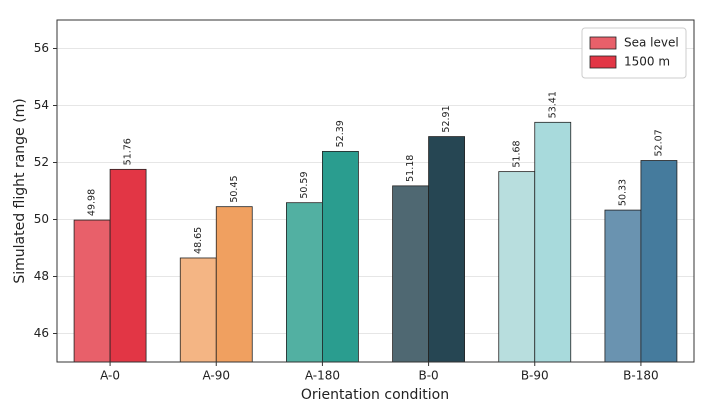 The width and height of the screenshot is (710, 410). Describe the element at coordinates (634, 53) in the screenshot. I see `legend: Sea level 1500 m` at that location.